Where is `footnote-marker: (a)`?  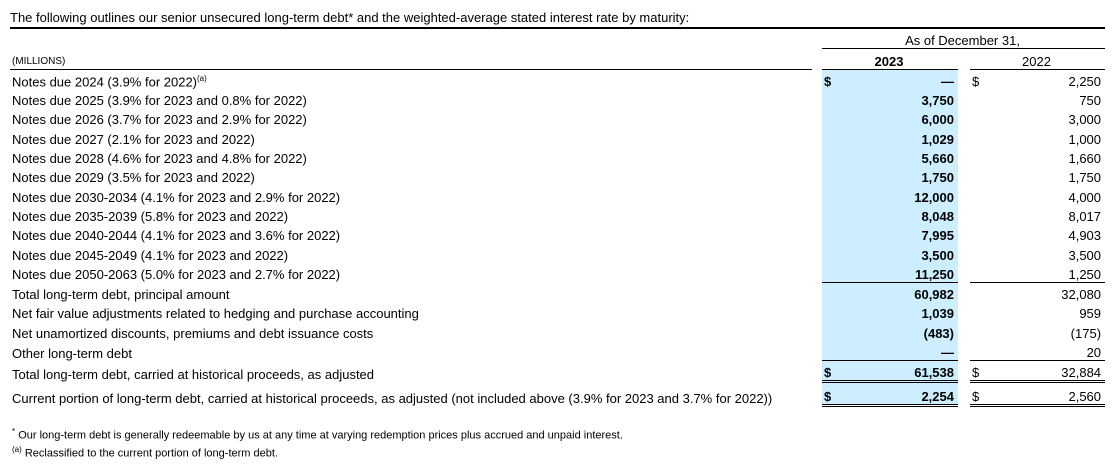
footnote-marker: (a) is located at coordinates (17, 449).